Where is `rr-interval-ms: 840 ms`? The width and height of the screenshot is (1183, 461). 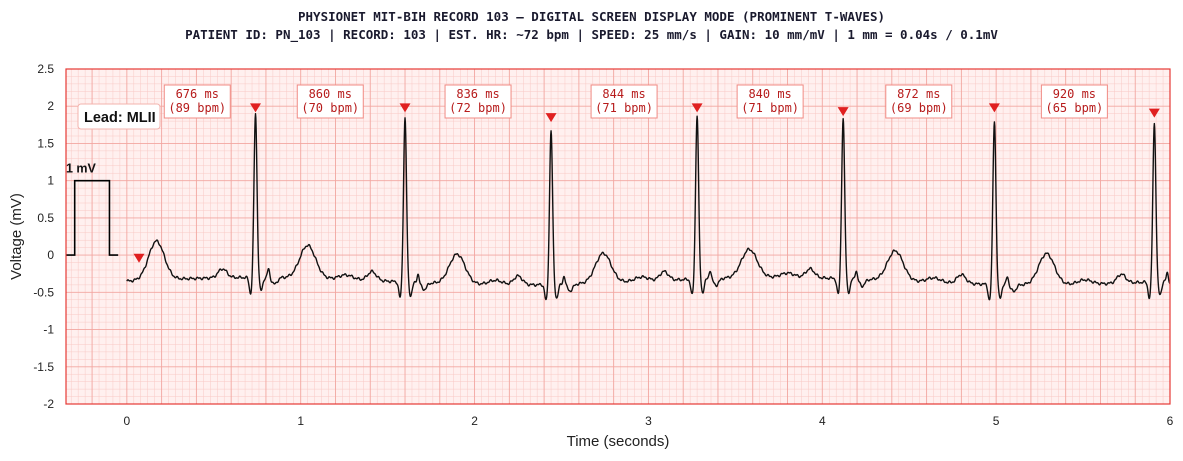
rr-interval-ms: 840 ms is located at coordinates (769, 94).